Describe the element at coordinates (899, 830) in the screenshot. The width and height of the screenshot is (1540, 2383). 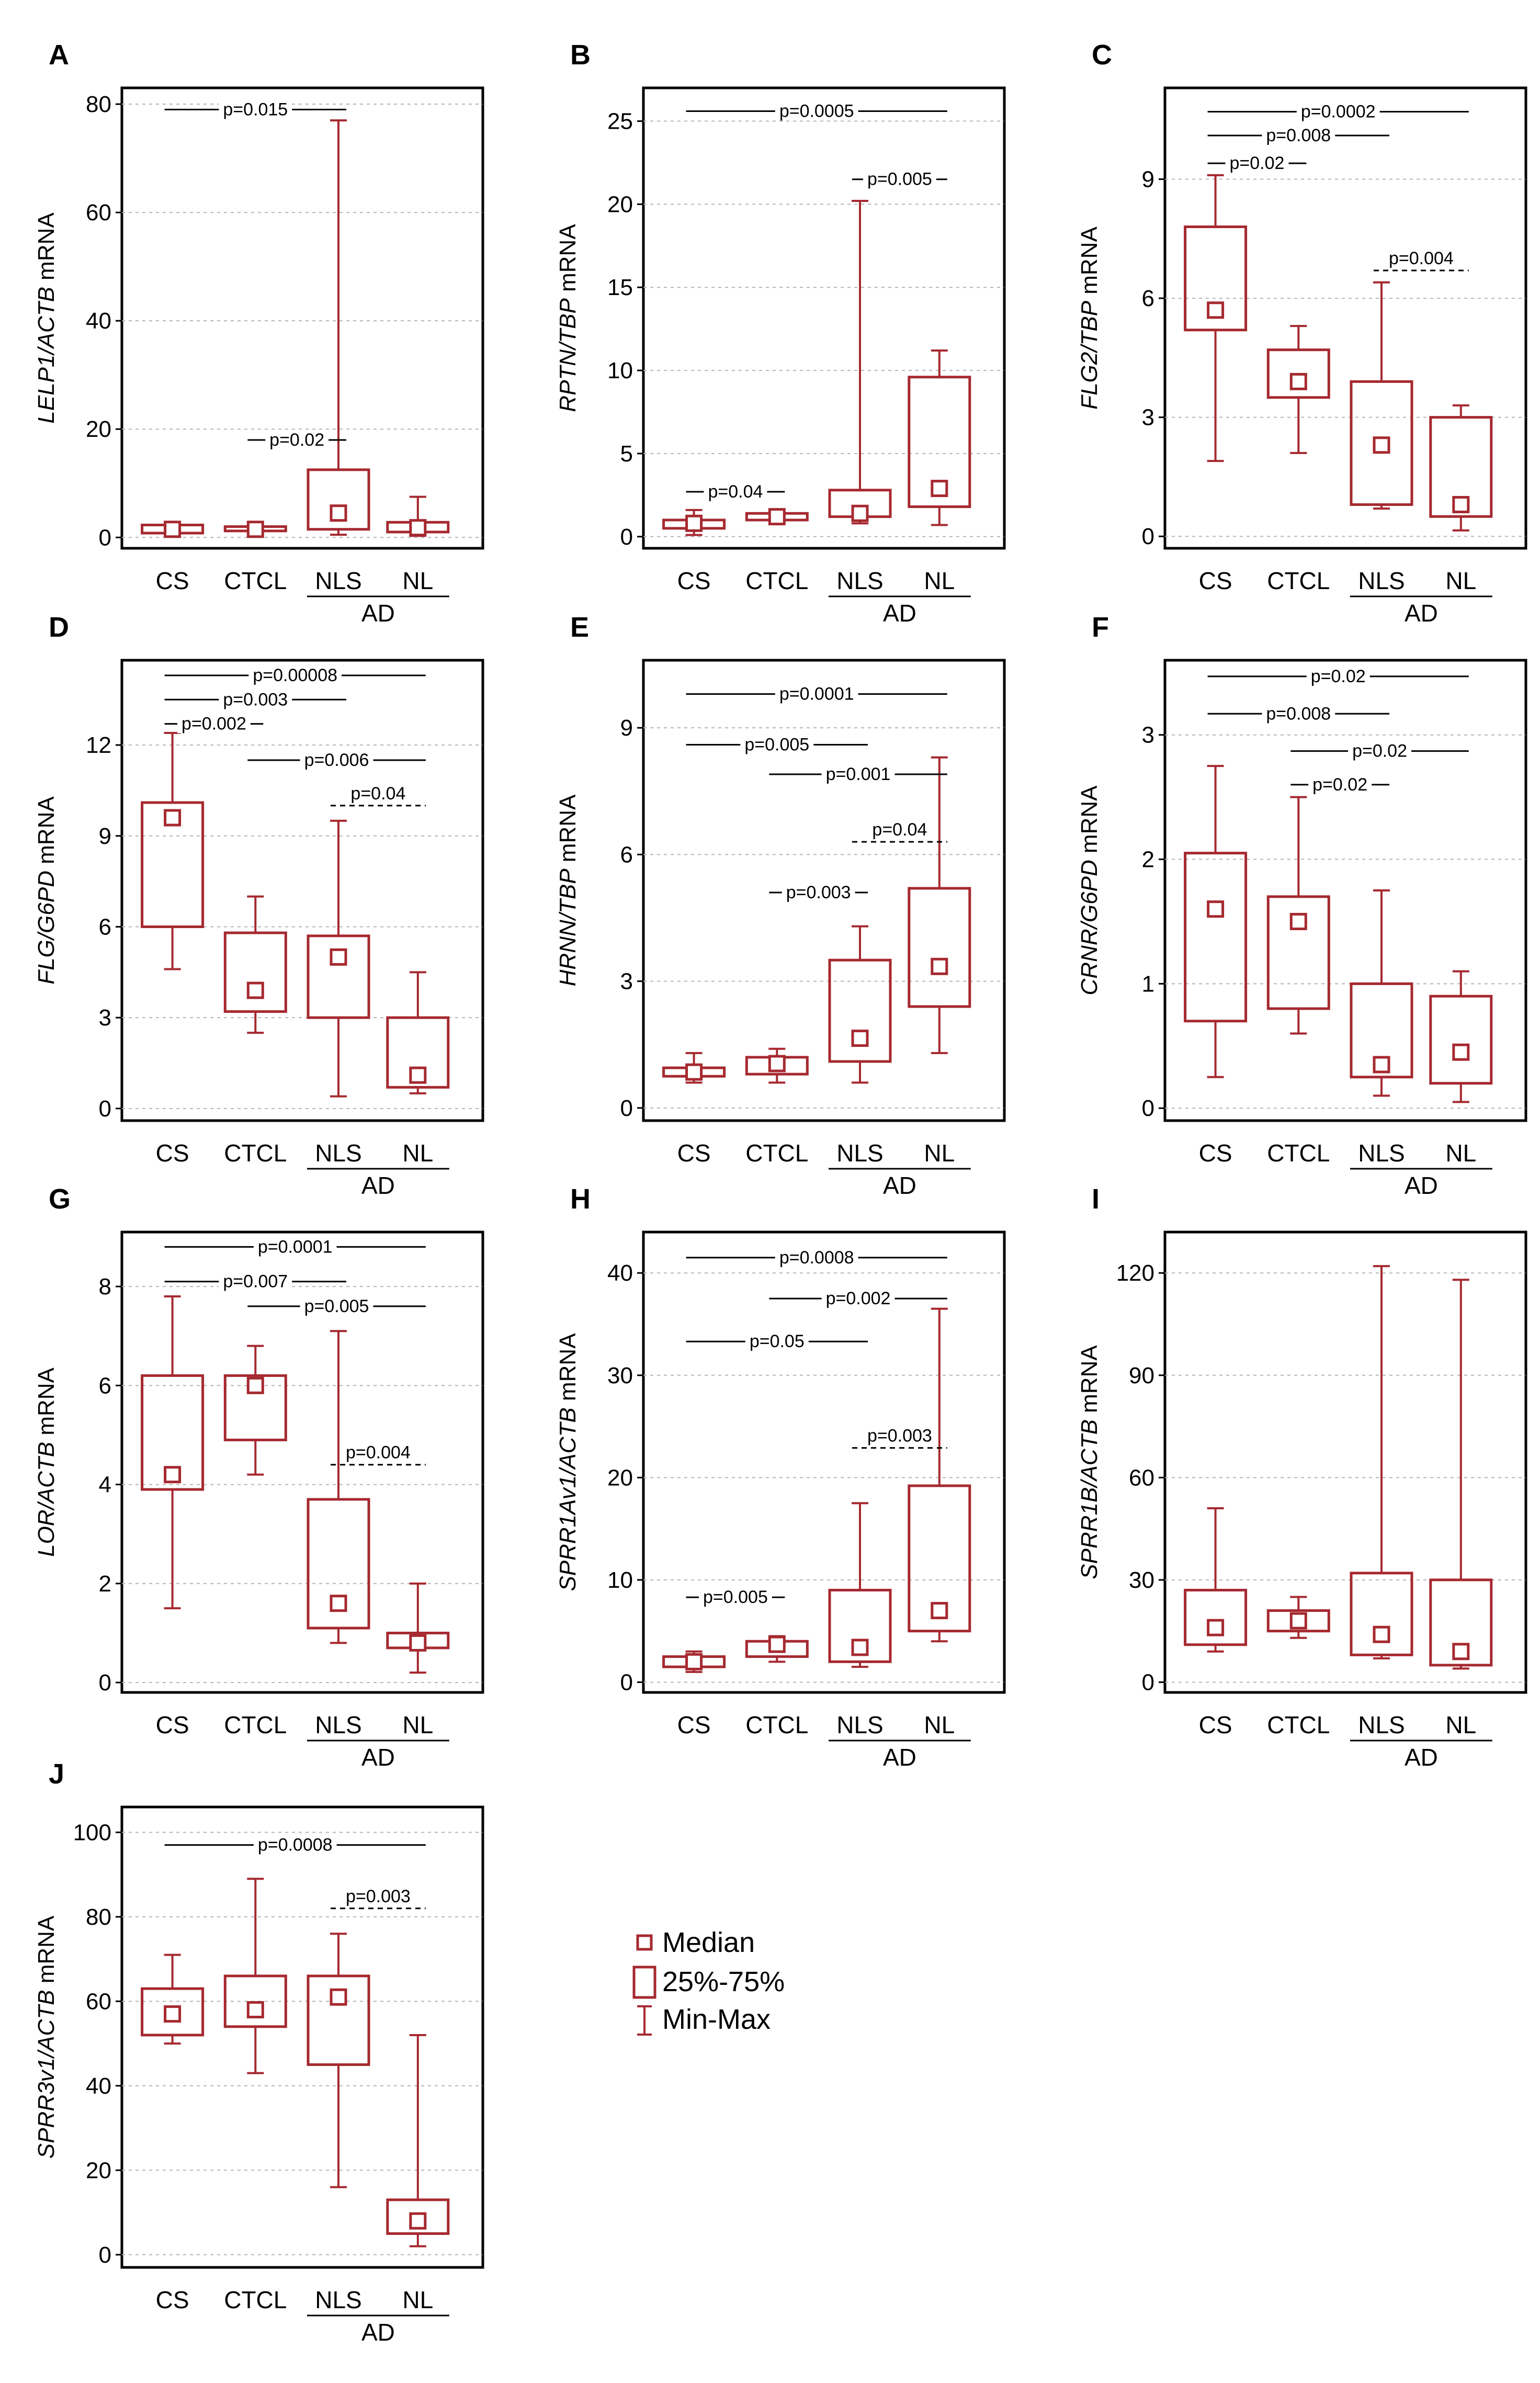
I see `pvalue-label: p=0.04` at that location.